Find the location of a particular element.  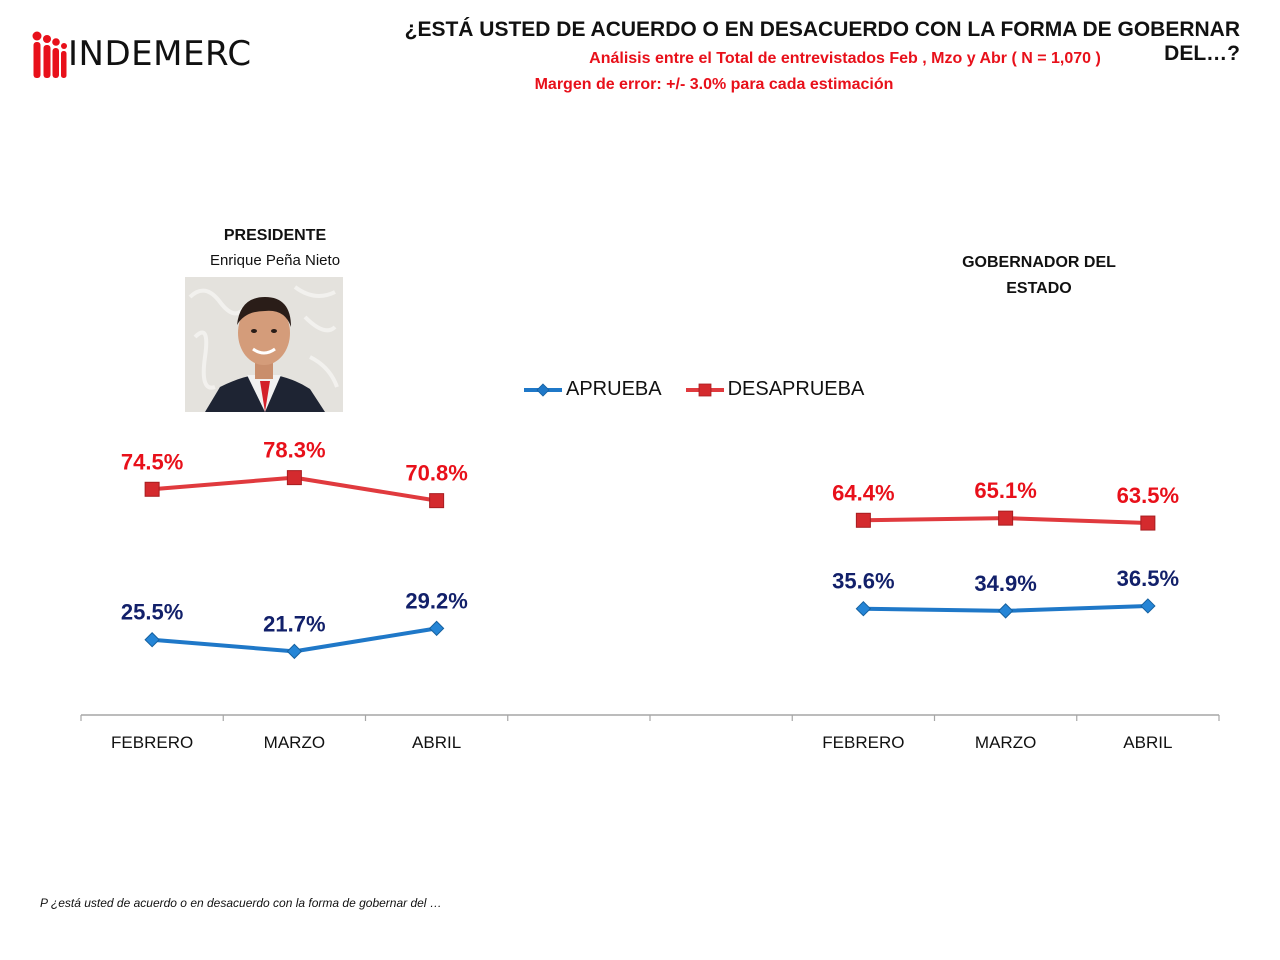

legend-label-desaprueba: DESAPRUEBA is located at coordinates (796, 389).